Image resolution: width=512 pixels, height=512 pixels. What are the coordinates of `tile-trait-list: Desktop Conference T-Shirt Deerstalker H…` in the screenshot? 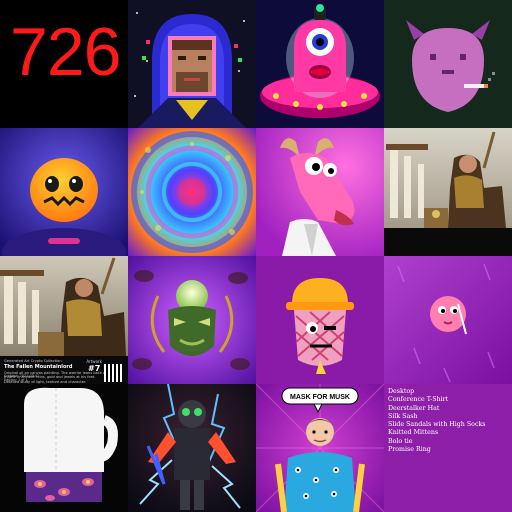 It's located at (448, 448).